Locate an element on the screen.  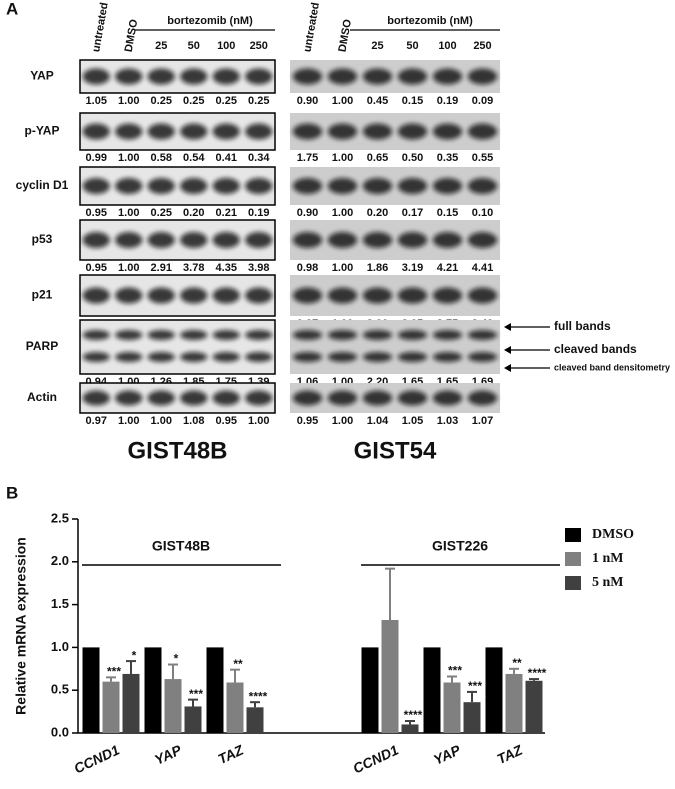
y-tick-label: 0.0 is located at coordinates (60, 731).